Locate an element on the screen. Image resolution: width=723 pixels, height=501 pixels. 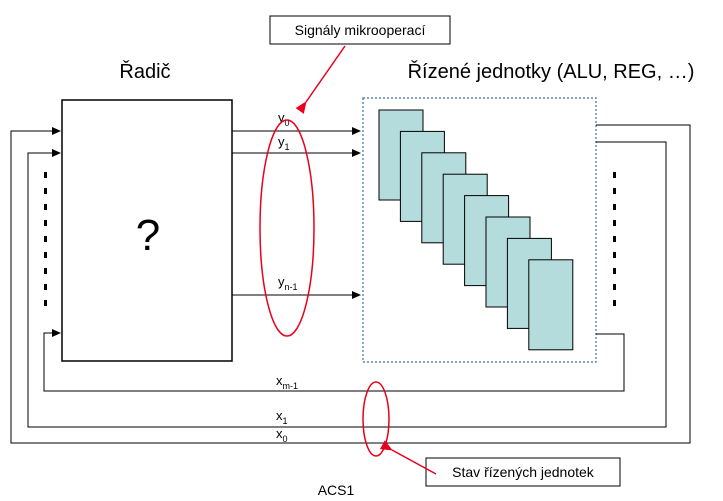
signal-xm1-label: xm-1 is located at coordinates (287, 382).